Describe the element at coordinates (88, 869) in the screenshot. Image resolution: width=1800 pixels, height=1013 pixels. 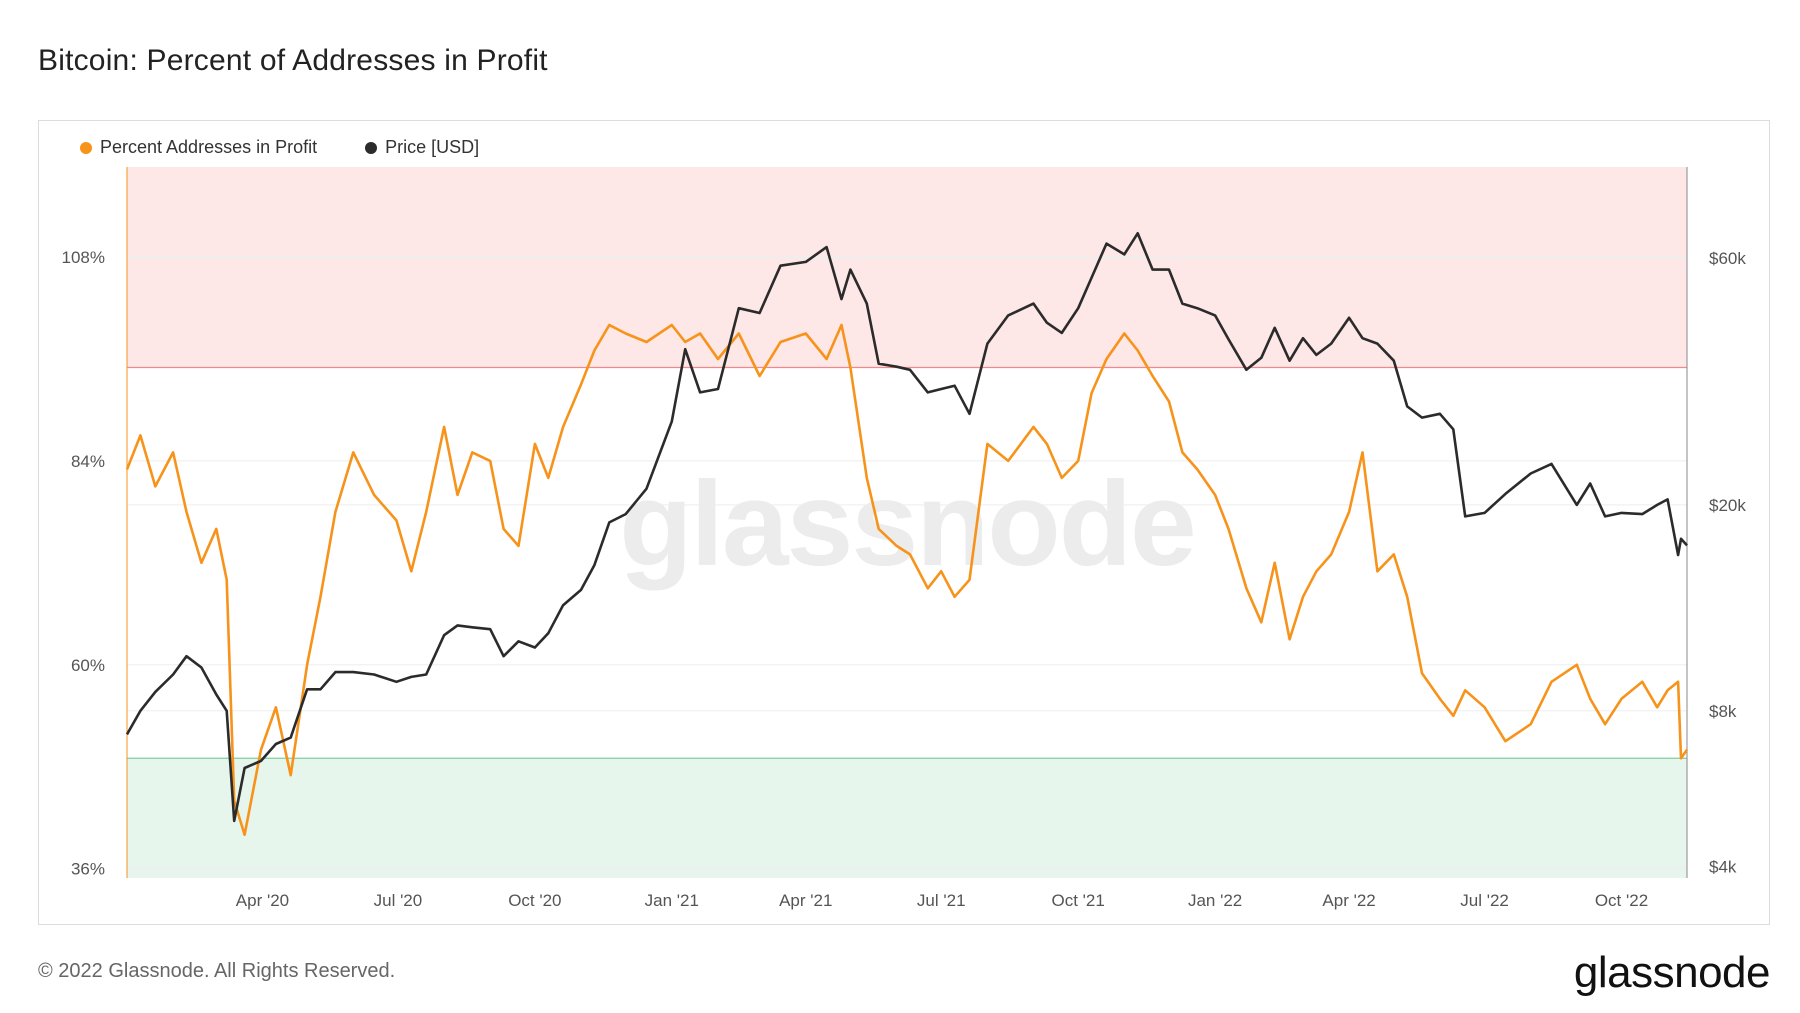
I see `y-left-tick-label: 36%` at that location.